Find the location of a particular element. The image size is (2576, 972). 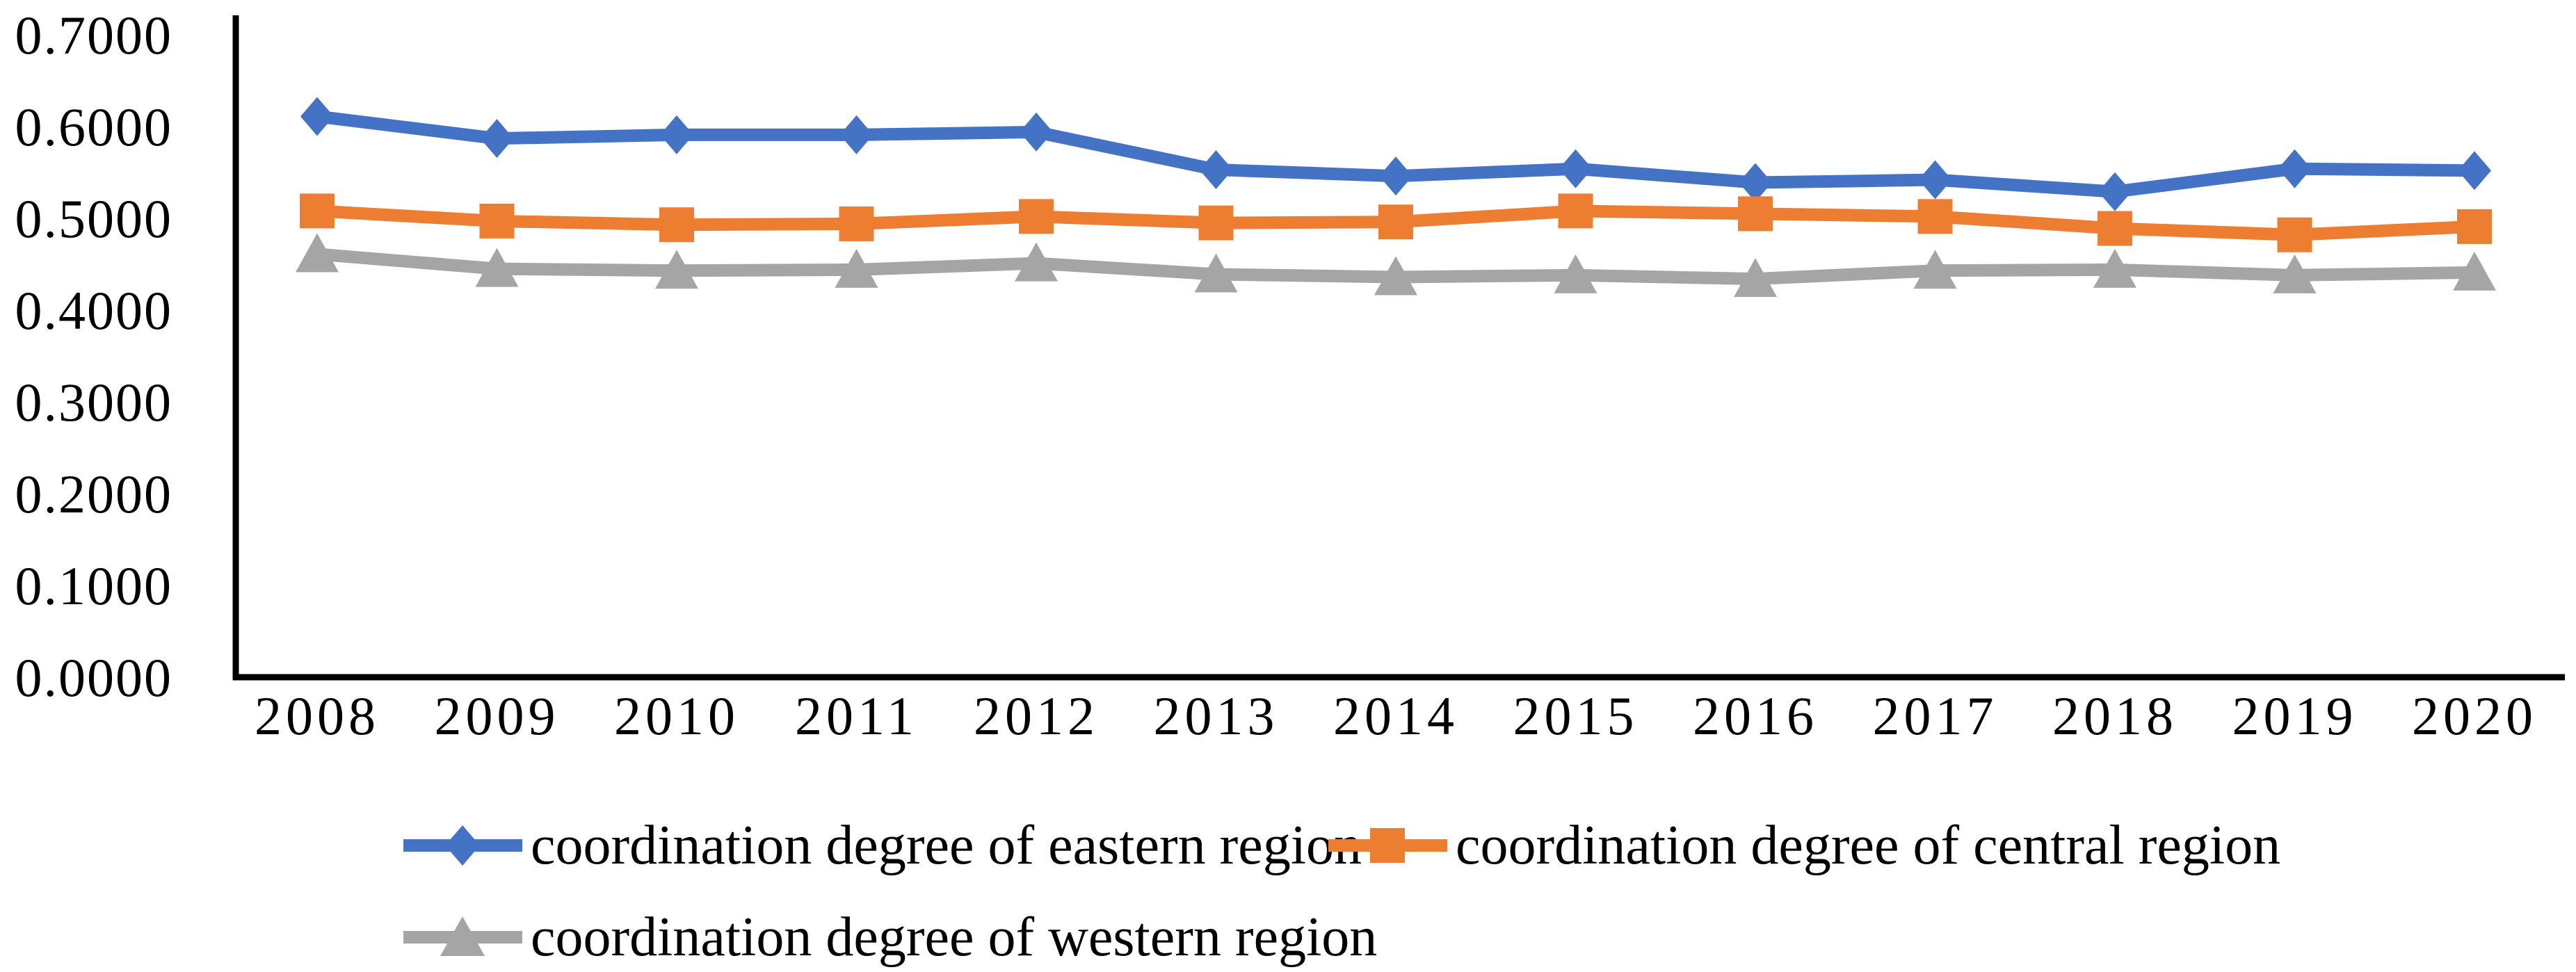

x-axis-year-label: 2015 is located at coordinates (1576, 716).